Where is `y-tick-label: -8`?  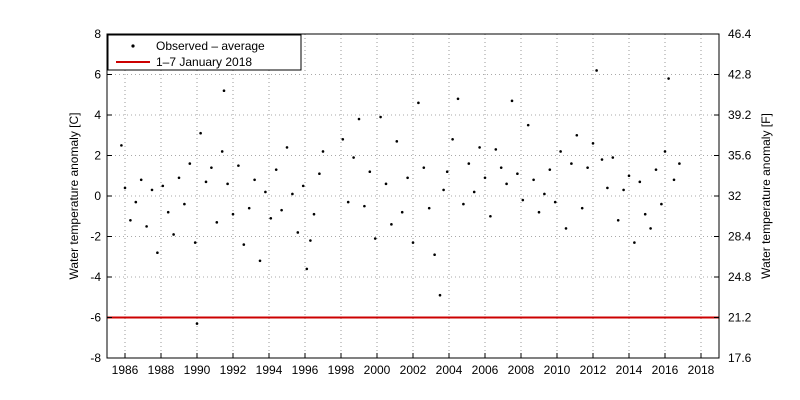
y-tick-label: -8 is located at coordinates (95, 358).